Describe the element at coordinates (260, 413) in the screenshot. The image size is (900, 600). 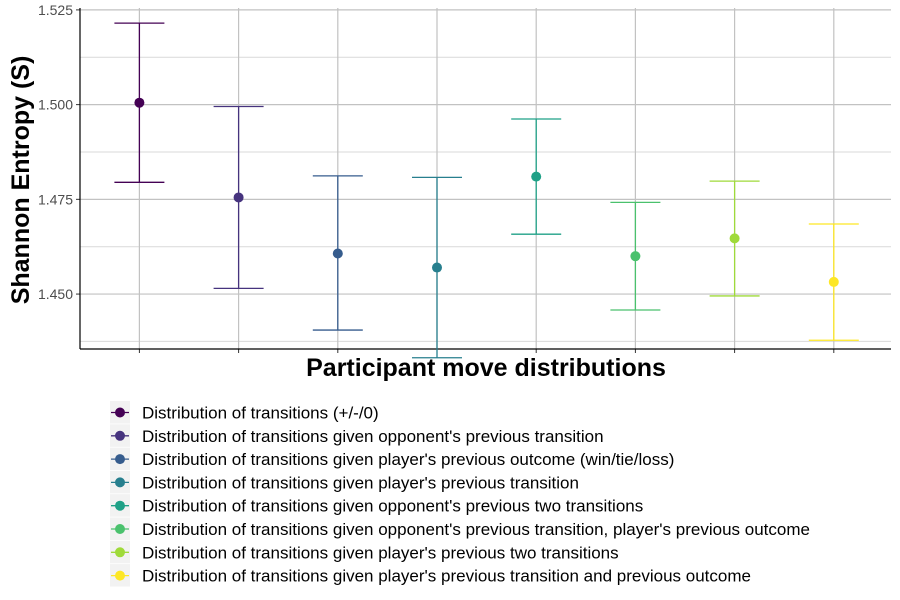
I see `legend-label: Distribution of transitions (+/-/0)` at that location.